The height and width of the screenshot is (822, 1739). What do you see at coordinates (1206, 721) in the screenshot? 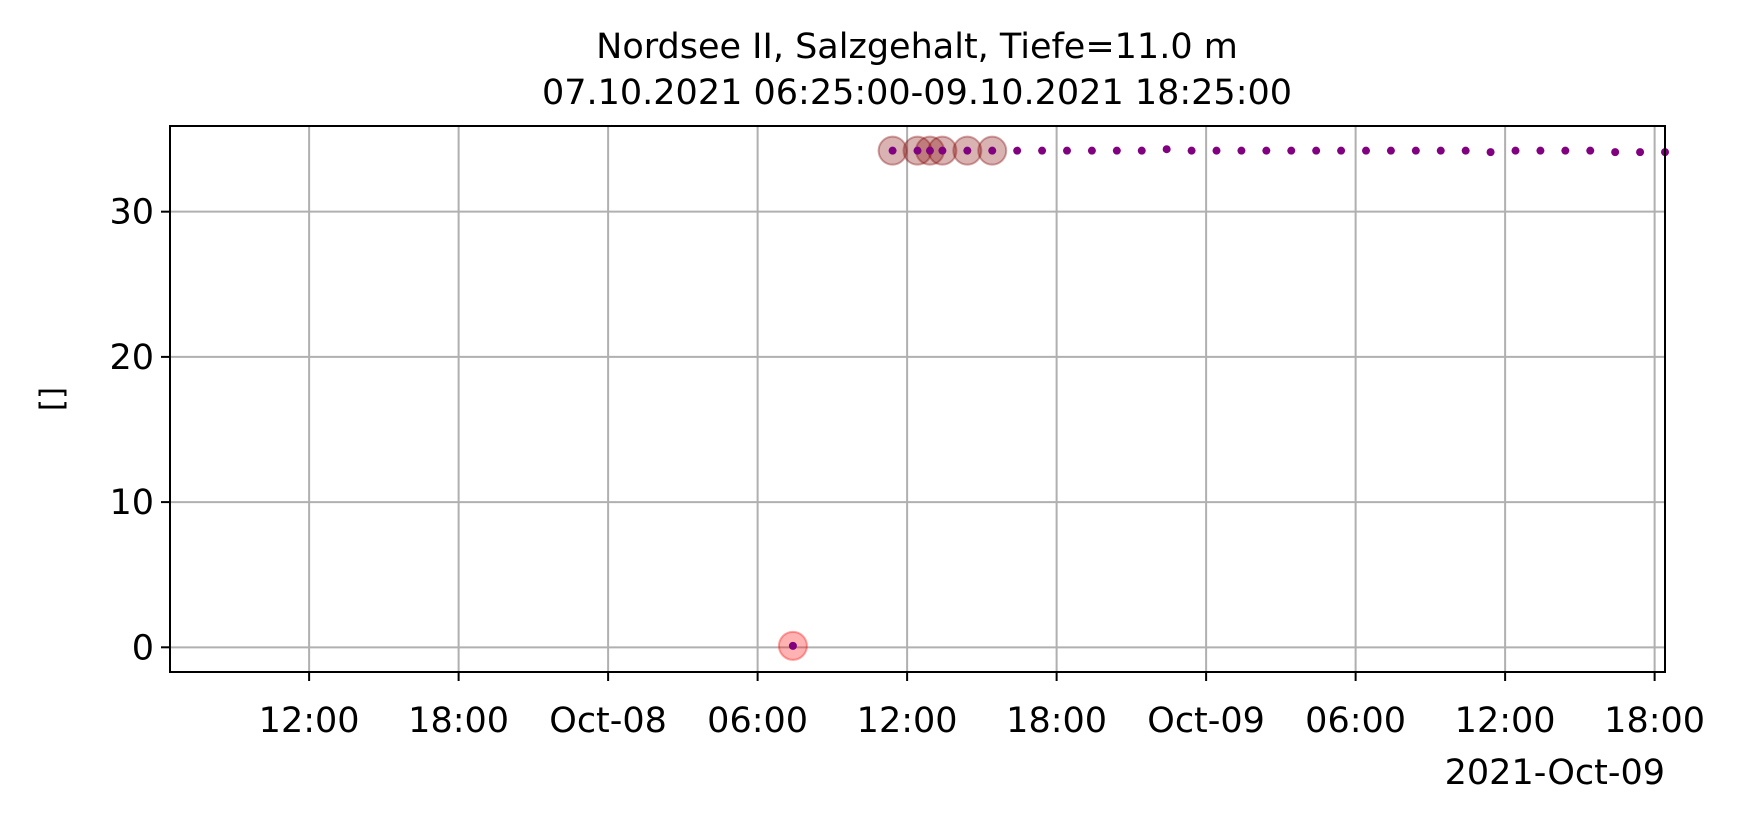
I see `x-tick-label: Oct-09` at bounding box center [1206, 721].